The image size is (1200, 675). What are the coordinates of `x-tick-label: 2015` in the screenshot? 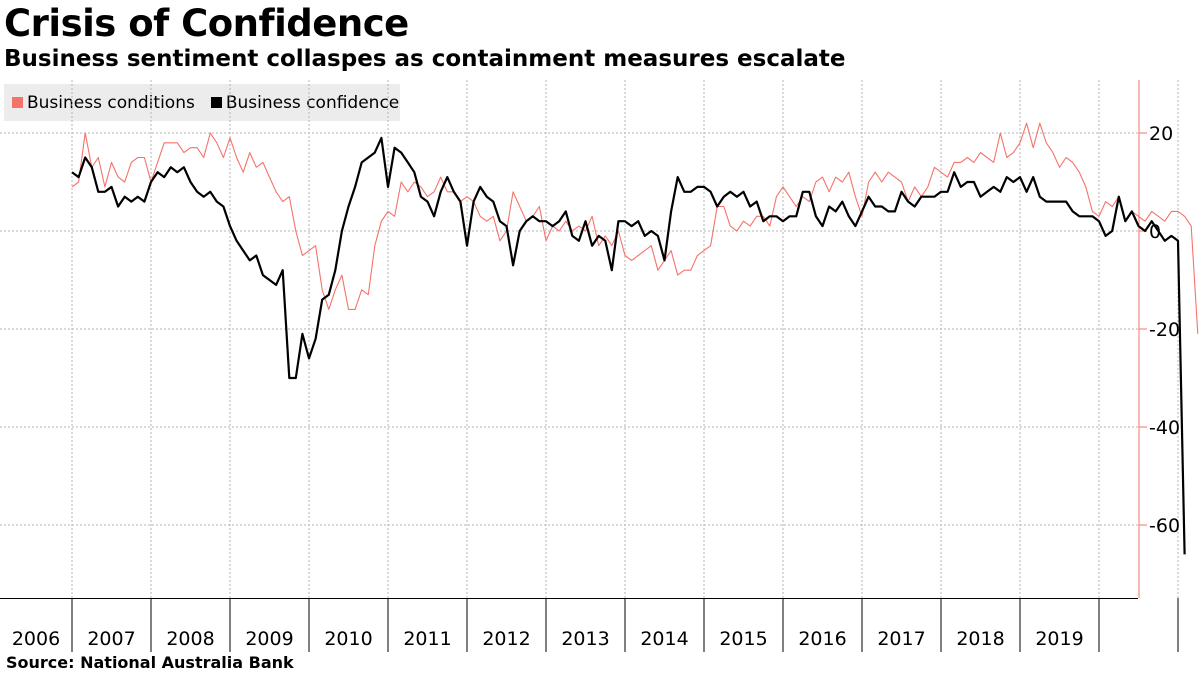 It's located at (743, 639).